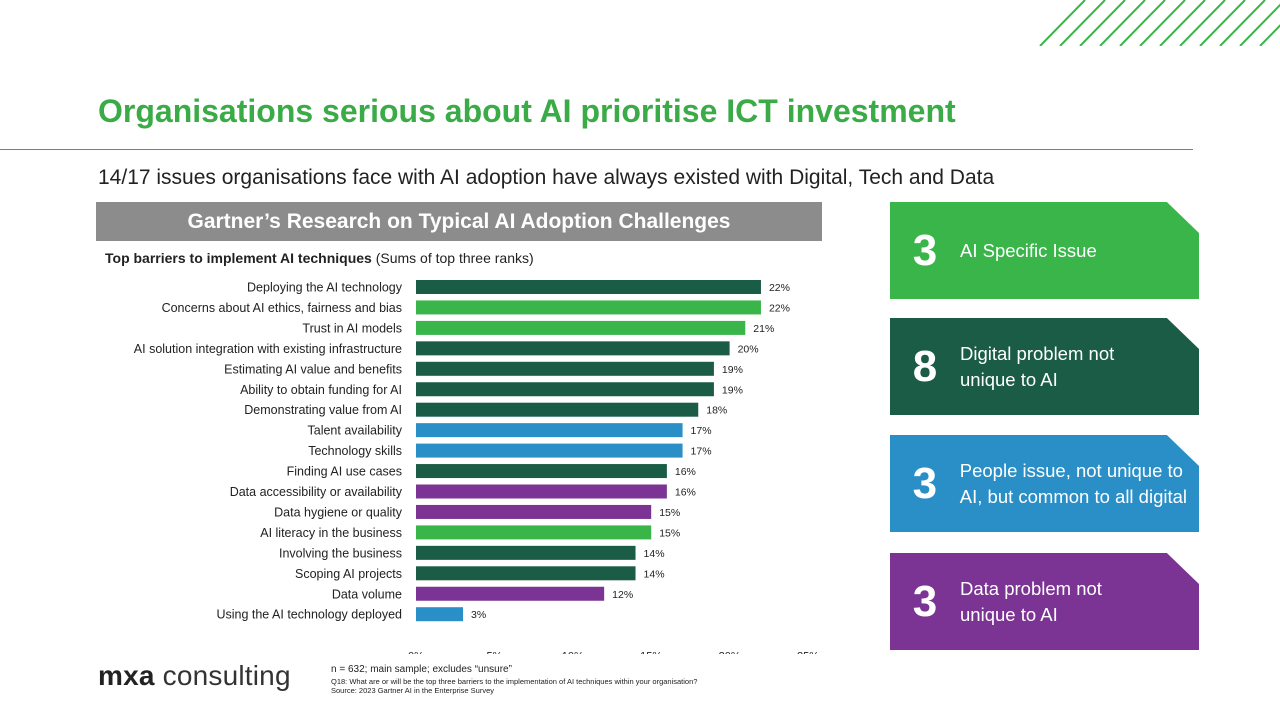 The width and height of the screenshot is (1280, 720). Describe the element at coordinates (1028, 250) in the screenshot. I see `card-label: AI Specific Issue` at that location.